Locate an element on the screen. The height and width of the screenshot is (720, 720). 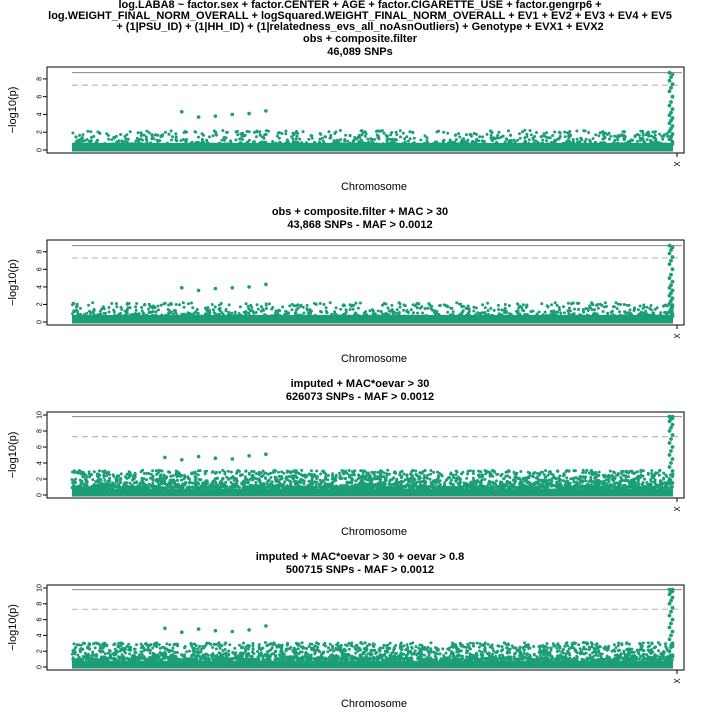
snp-point-high is located at coordinates (198, 290).